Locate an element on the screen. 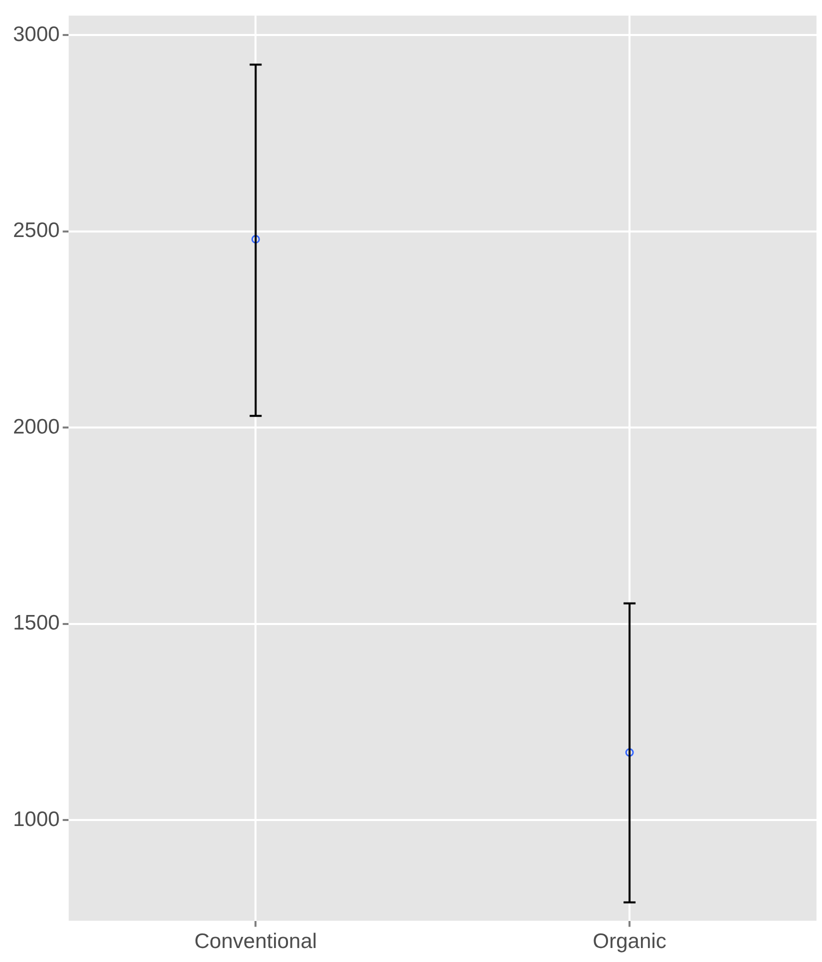  y-tick-label: 1500 is located at coordinates (36, 623).